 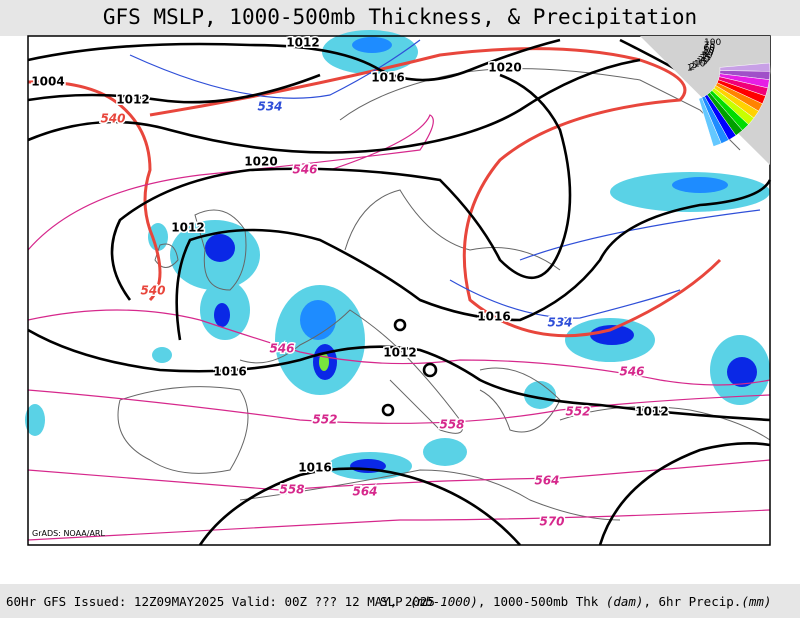 I want to click on legend-label: 75, so click(x=709, y=46).